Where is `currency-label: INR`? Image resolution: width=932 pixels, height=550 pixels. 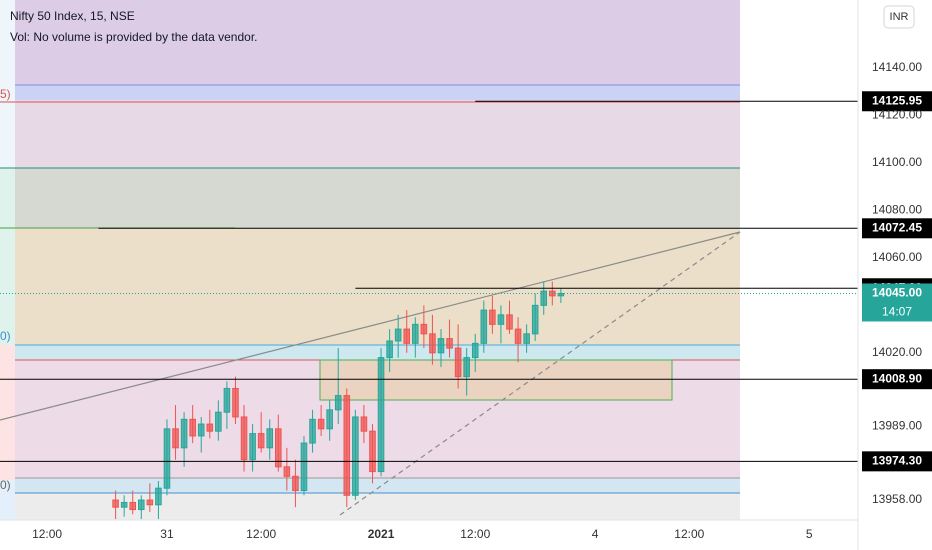
currency-label: INR is located at coordinates (899, 17).